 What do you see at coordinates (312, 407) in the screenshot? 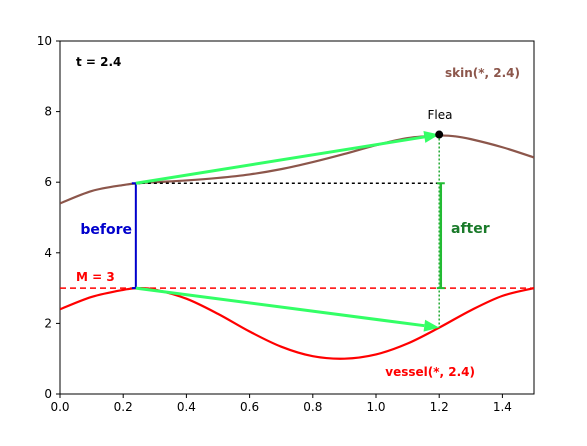
I see `x-tick-label: 0.8` at bounding box center [312, 407].